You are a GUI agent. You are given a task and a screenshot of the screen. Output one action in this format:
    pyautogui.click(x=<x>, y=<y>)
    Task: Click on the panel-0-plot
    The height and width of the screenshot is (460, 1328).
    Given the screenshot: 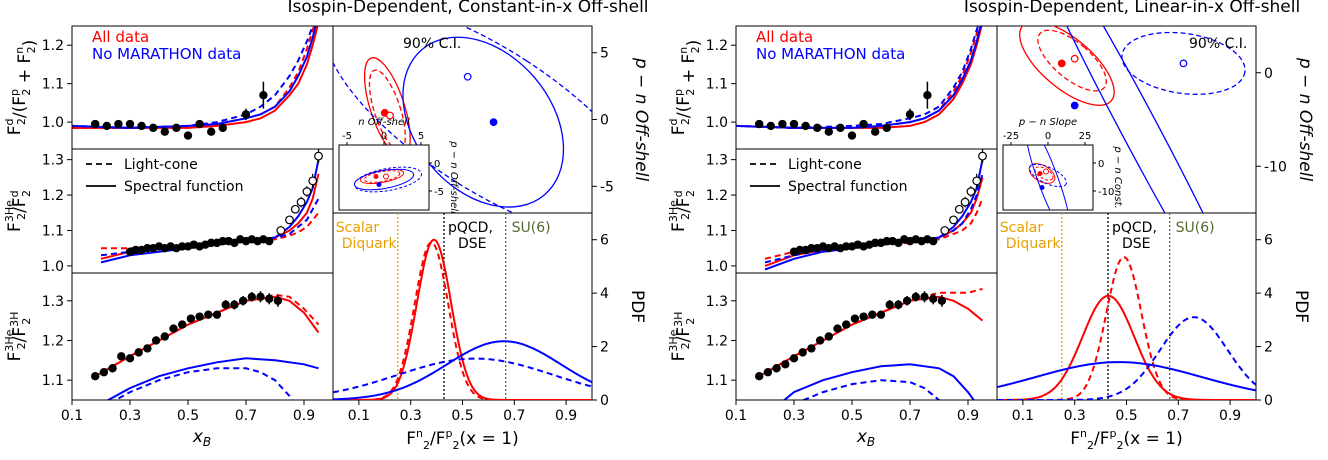 What is the action you would take?
    pyautogui.click(x=195, y=83)
    